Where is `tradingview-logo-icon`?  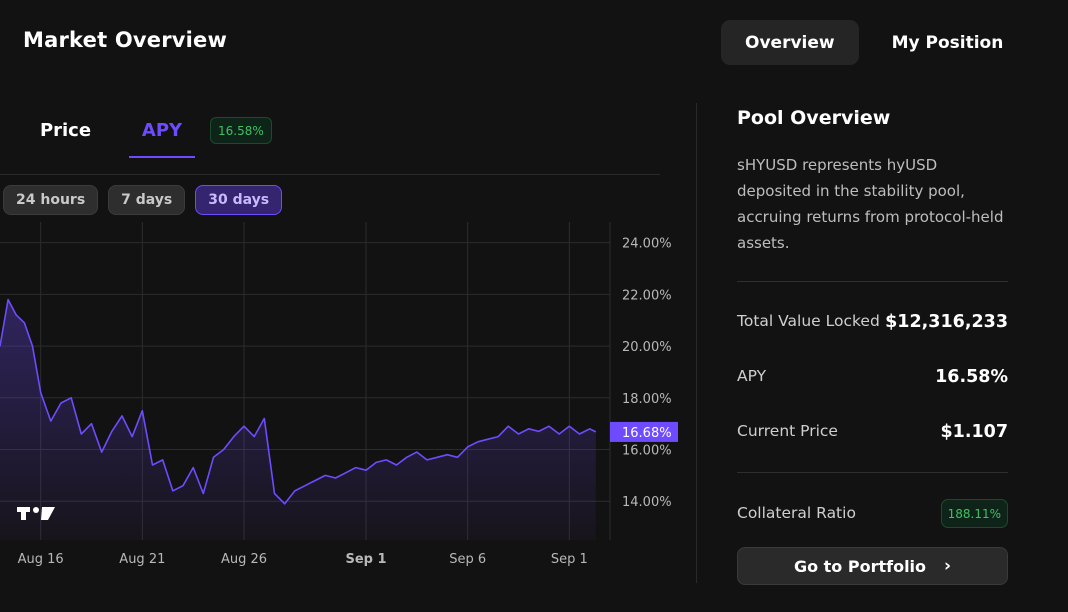
tradingview-logo-icon is located at coordinates (36, 513).